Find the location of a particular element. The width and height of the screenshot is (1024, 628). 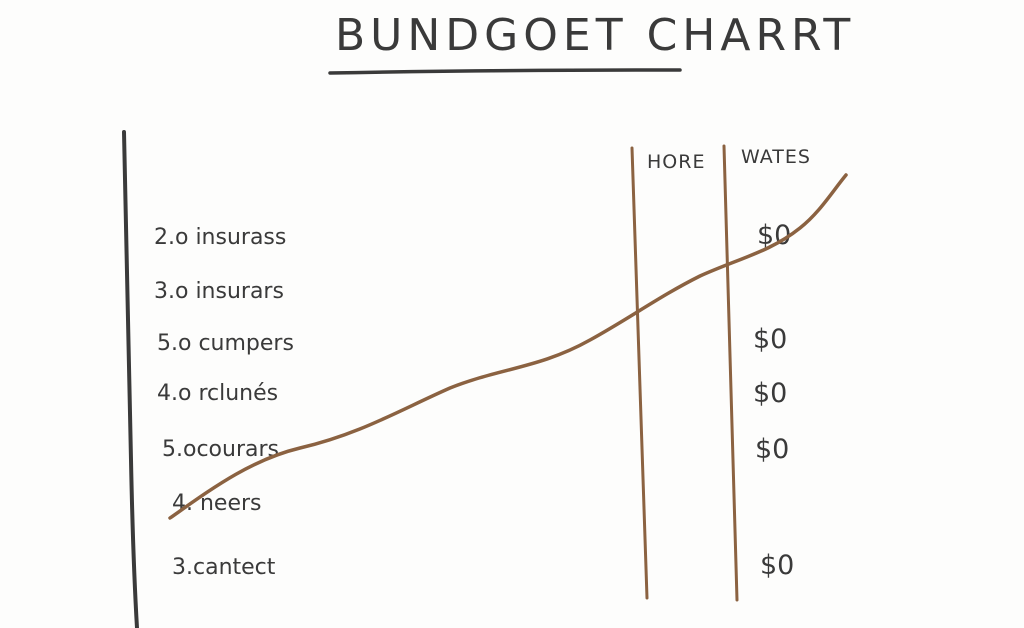

row-label: 5.o cumpers is located at coordinates (225, 343).